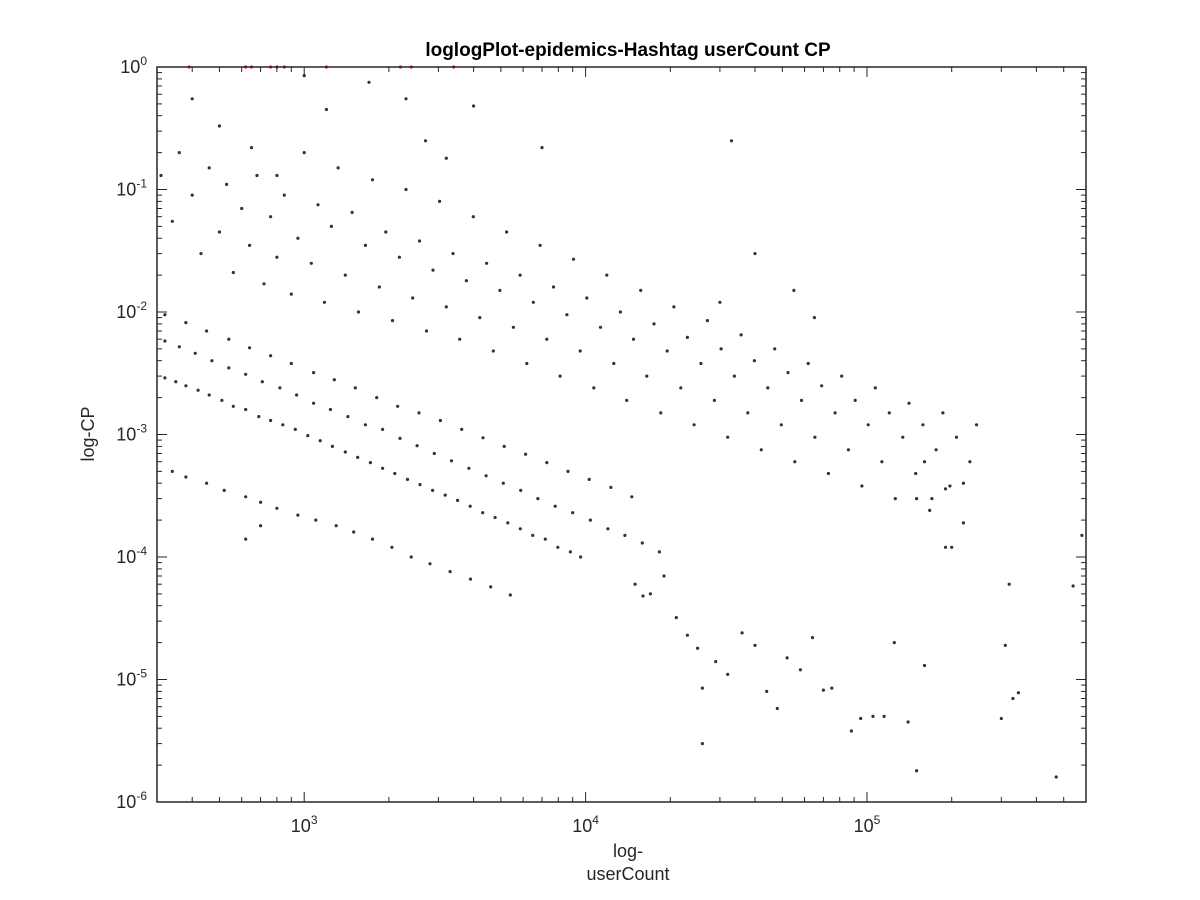 This screenshot has height=900, width=1200. I want to click on x-tick-label: 103, so click(304, 824).